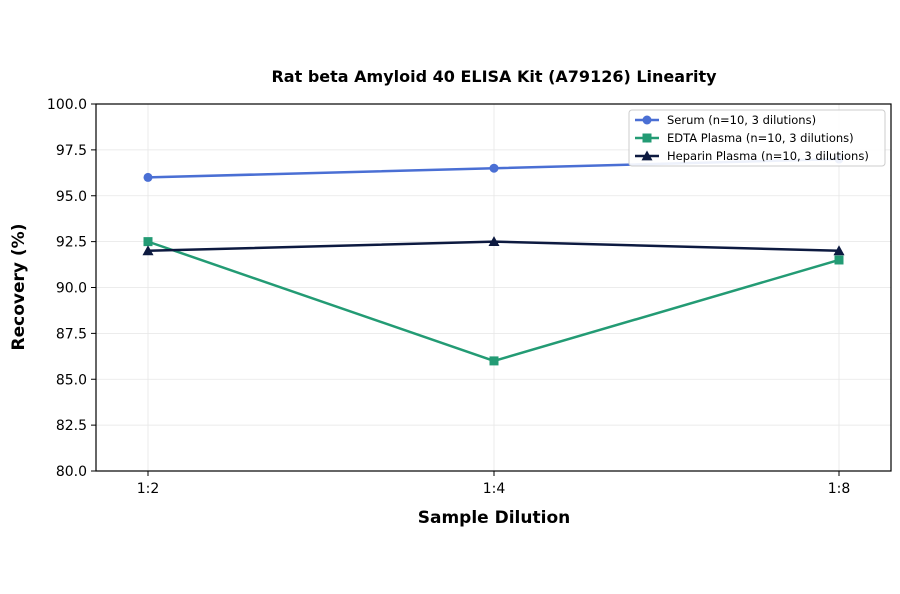  I want to click on legend-item: Heparin Plasma (n=10, 3 dilutions), so click(752, 156).